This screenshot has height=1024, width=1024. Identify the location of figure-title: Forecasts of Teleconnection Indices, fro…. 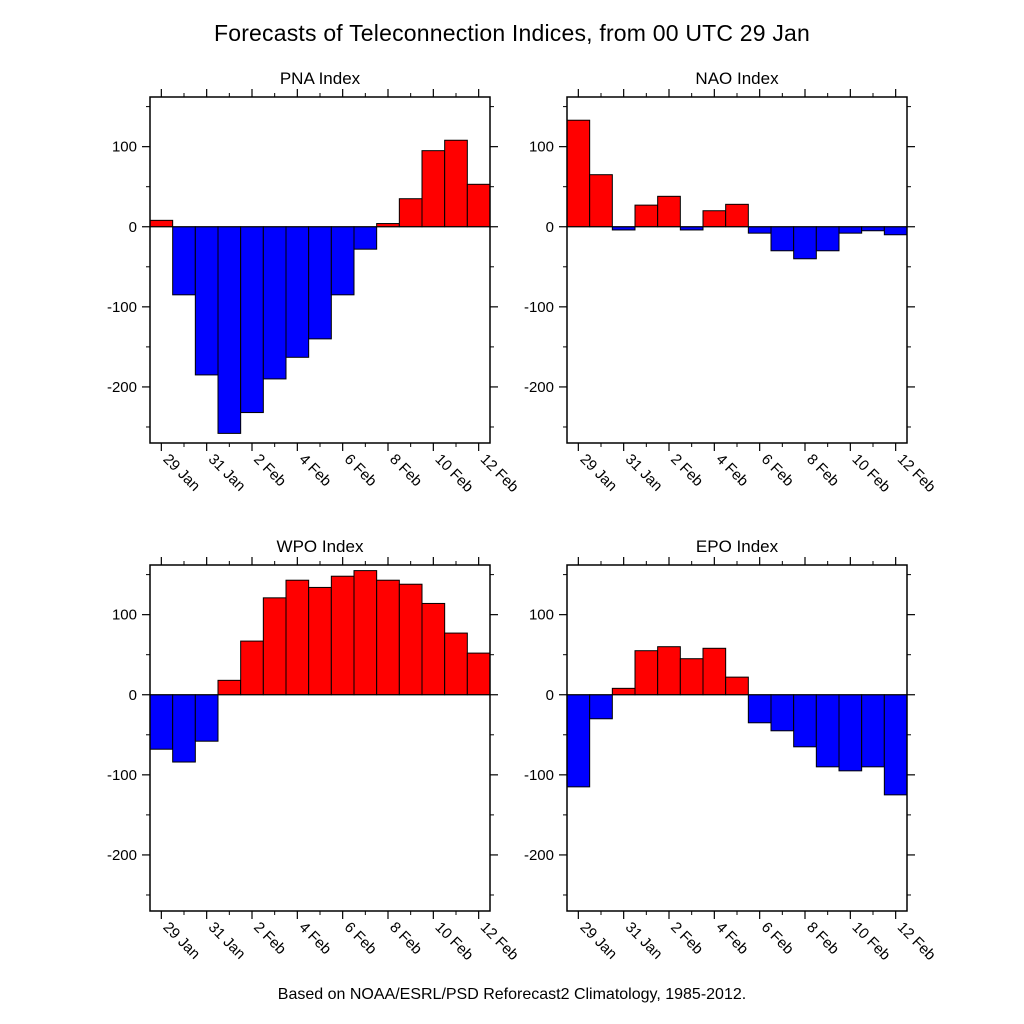
(512, 33).